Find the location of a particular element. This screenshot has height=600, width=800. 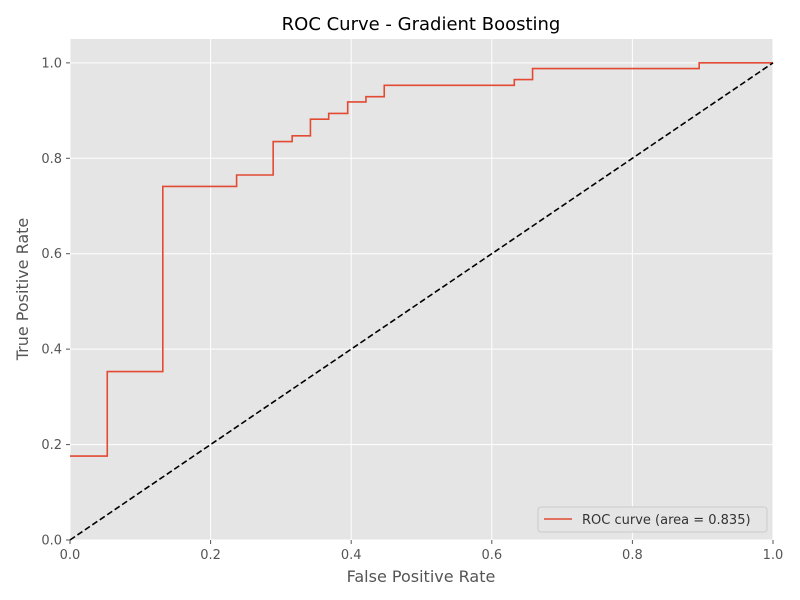

x-axis-label: False Positive Rate is located at coordinates (421, 576).